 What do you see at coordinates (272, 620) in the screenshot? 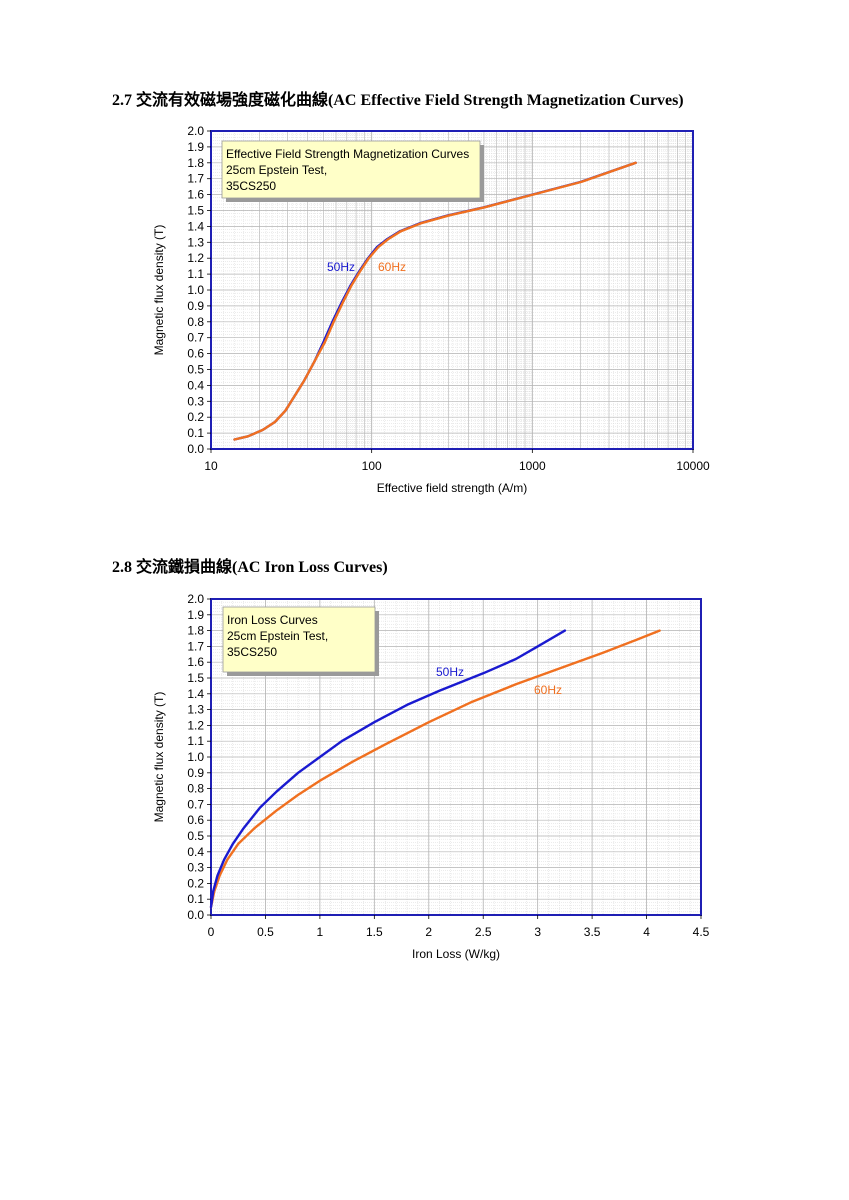
I see `annotation-line: Iron Loss Curves` at bounding box center [272, 620].